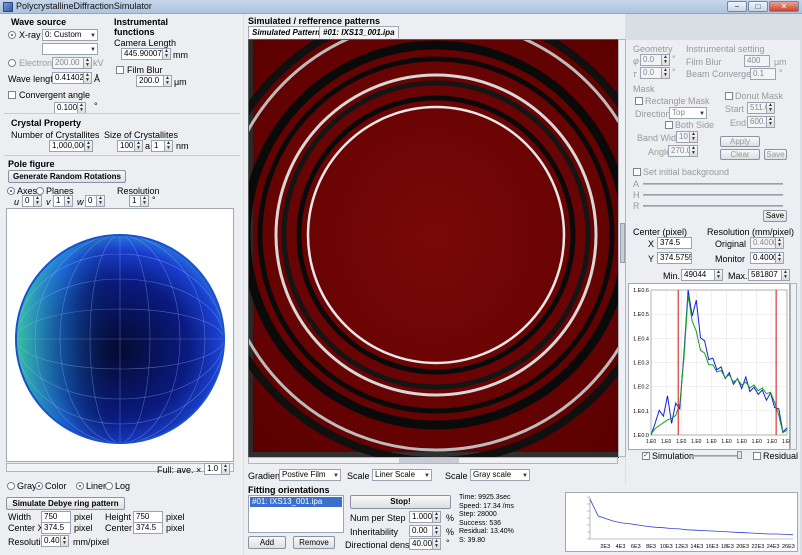  Describe the element at coordinates (666, 73) in the screenshot. I see `tau-spinner: ▲ ▼` at that location.